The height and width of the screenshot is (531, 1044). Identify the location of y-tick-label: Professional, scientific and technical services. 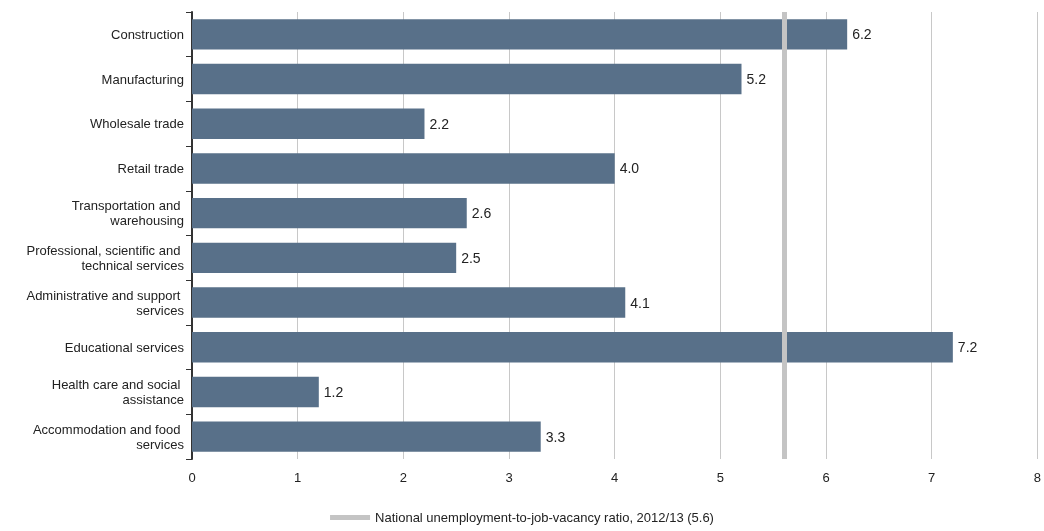
(105, 257).